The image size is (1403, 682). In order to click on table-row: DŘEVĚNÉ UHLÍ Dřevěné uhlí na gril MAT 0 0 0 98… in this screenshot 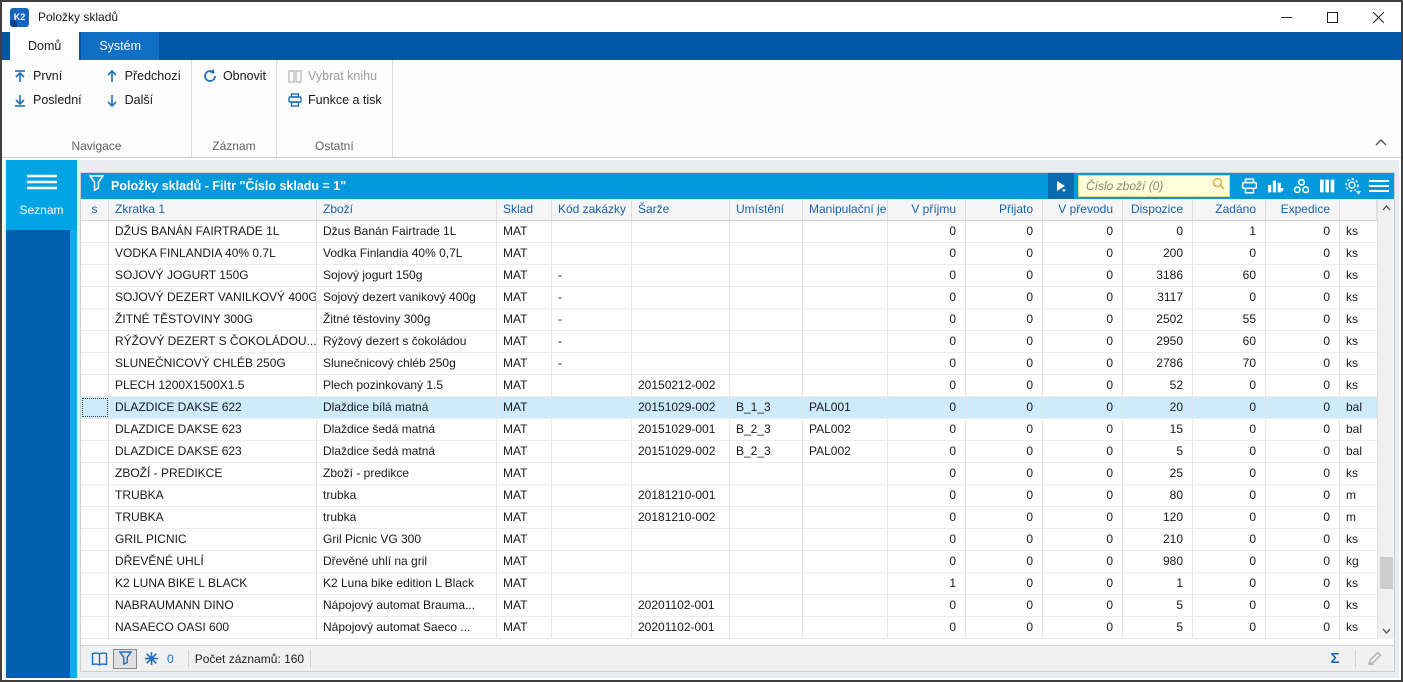, I will do `click(729, 562)`.